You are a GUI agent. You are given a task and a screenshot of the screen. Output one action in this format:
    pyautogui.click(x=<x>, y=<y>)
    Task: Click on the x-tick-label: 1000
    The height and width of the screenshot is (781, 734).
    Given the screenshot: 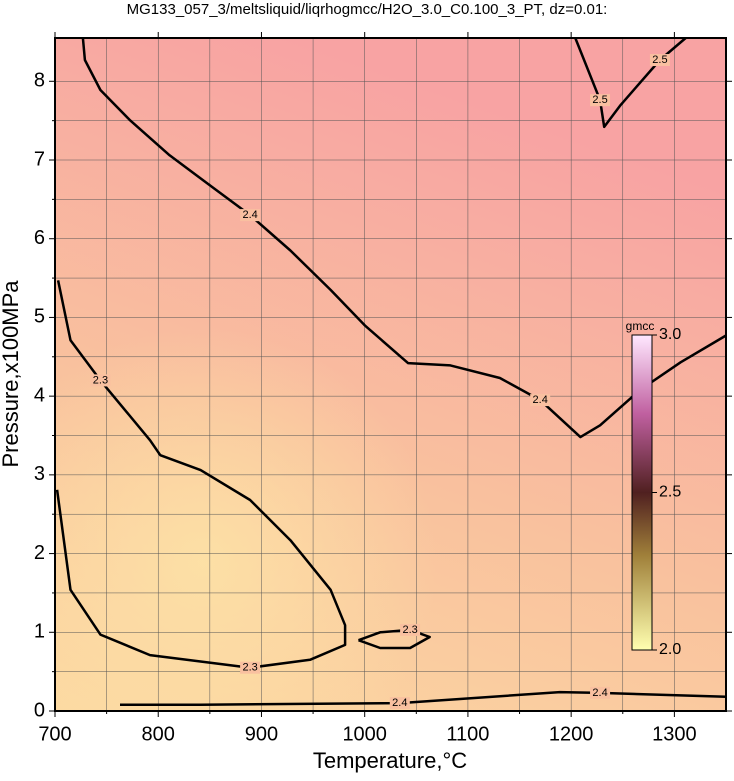 What is the action you would take?
    pyautogui.click(x=364, y=734)
    